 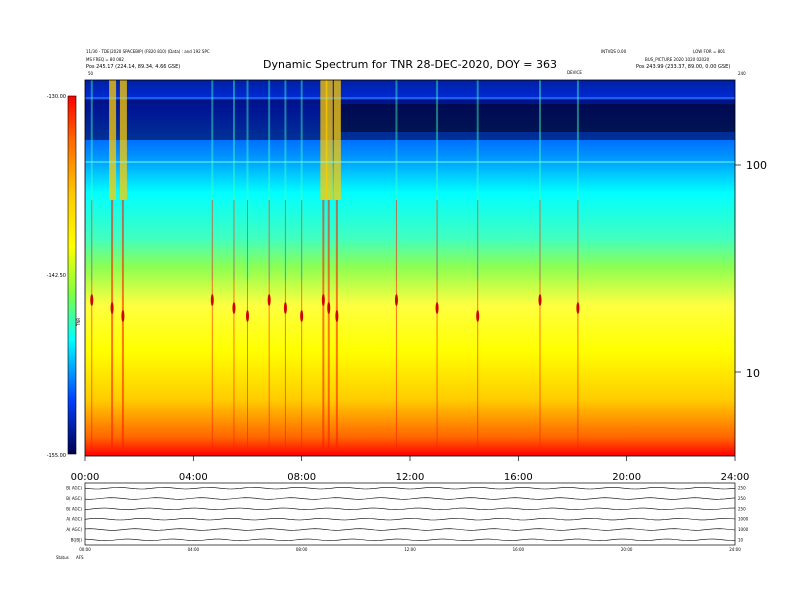 I want to click on header-left-line2: MS FREQ = 80 082, so click(x=105, y=59).